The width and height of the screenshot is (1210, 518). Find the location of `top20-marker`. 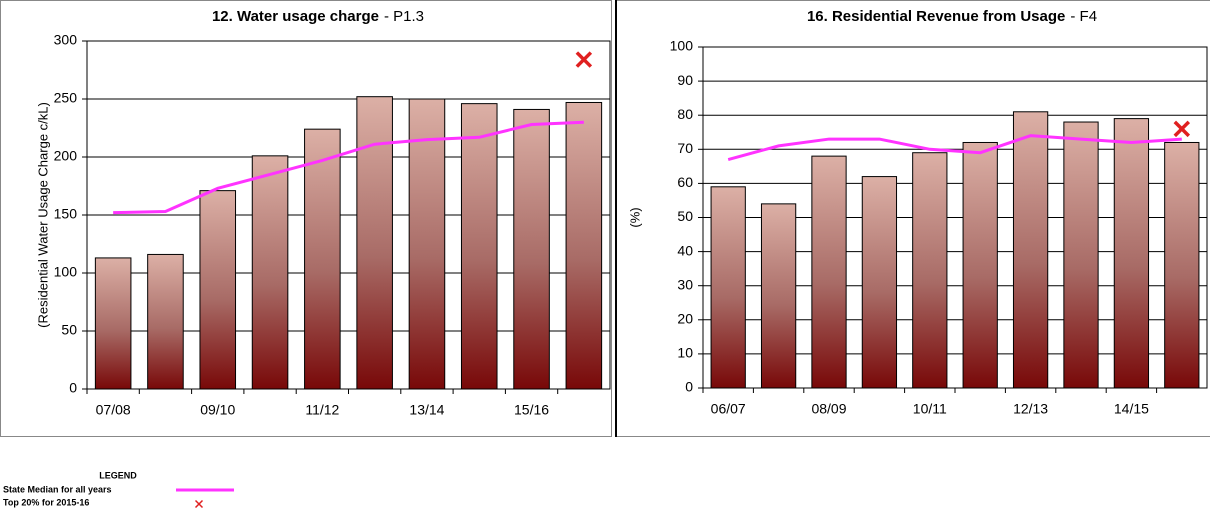

top20-marker is located at coordinates (199, 504).